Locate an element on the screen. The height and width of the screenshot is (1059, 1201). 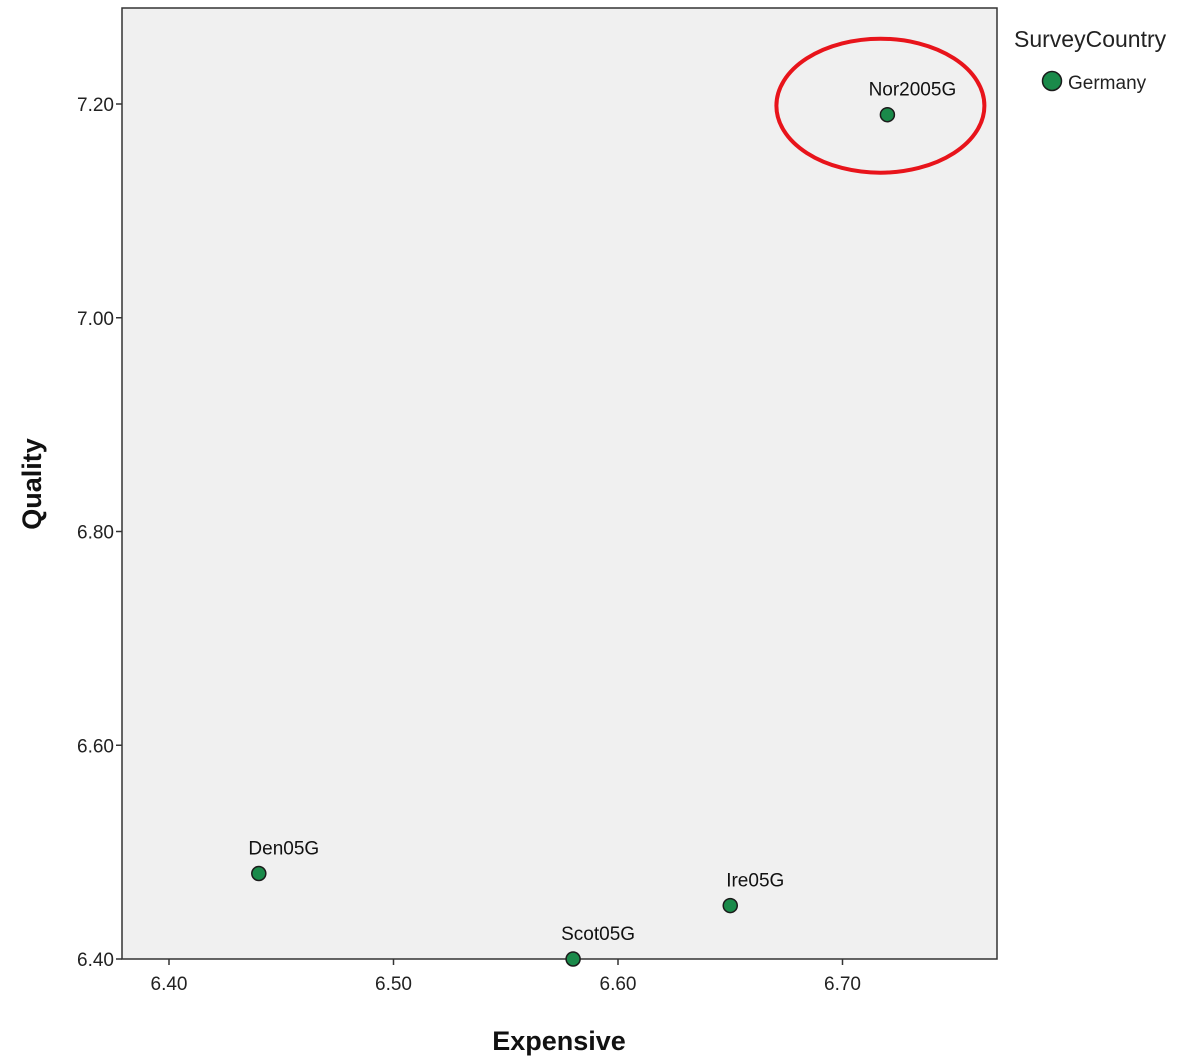
x-tick-label: 6.40 is located at coordinates (169, 984).